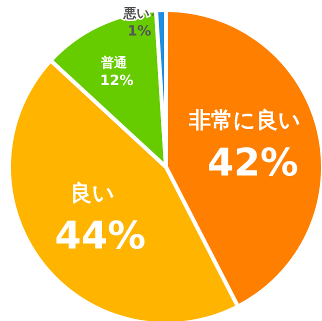 This screenshot has height=321, width=322. I want to click on data-label: 42%, so click(252, 162).